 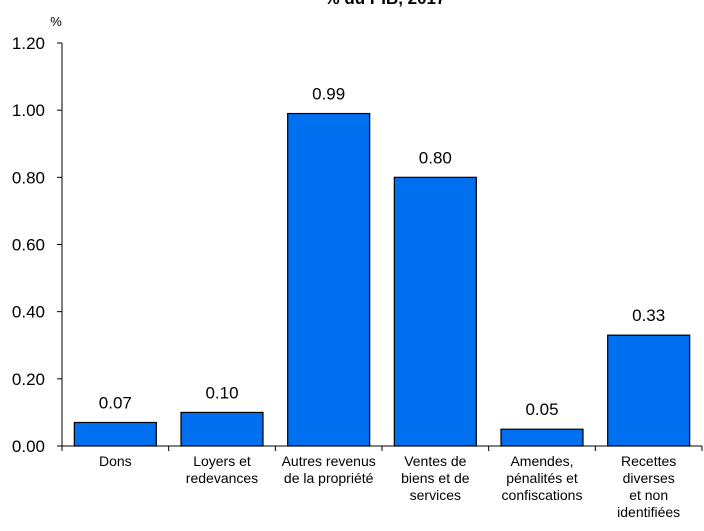 I want to click on data-label: 0.80, so click(x=435, y=157).